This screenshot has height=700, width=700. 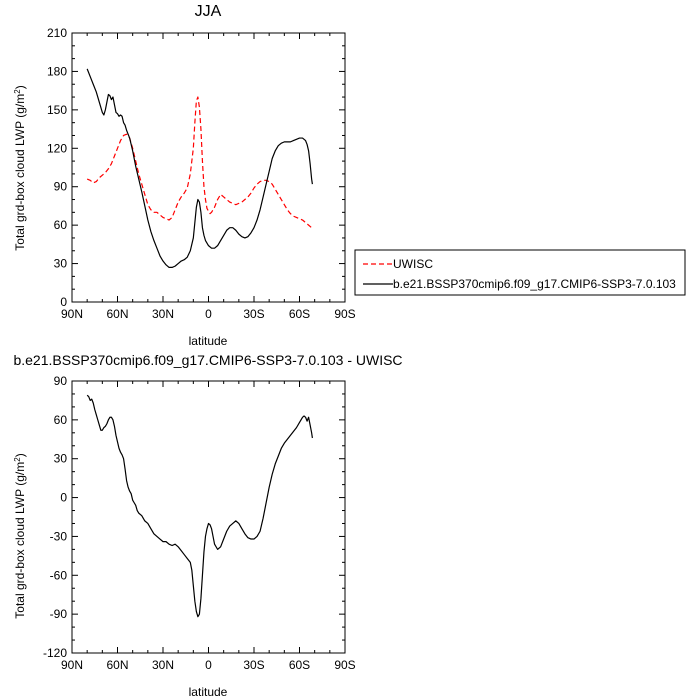 What do you see at coordinates (61, 225) in the screenshot?
I see `top-y-tick-label: 60` at bounding box center [61, 225].